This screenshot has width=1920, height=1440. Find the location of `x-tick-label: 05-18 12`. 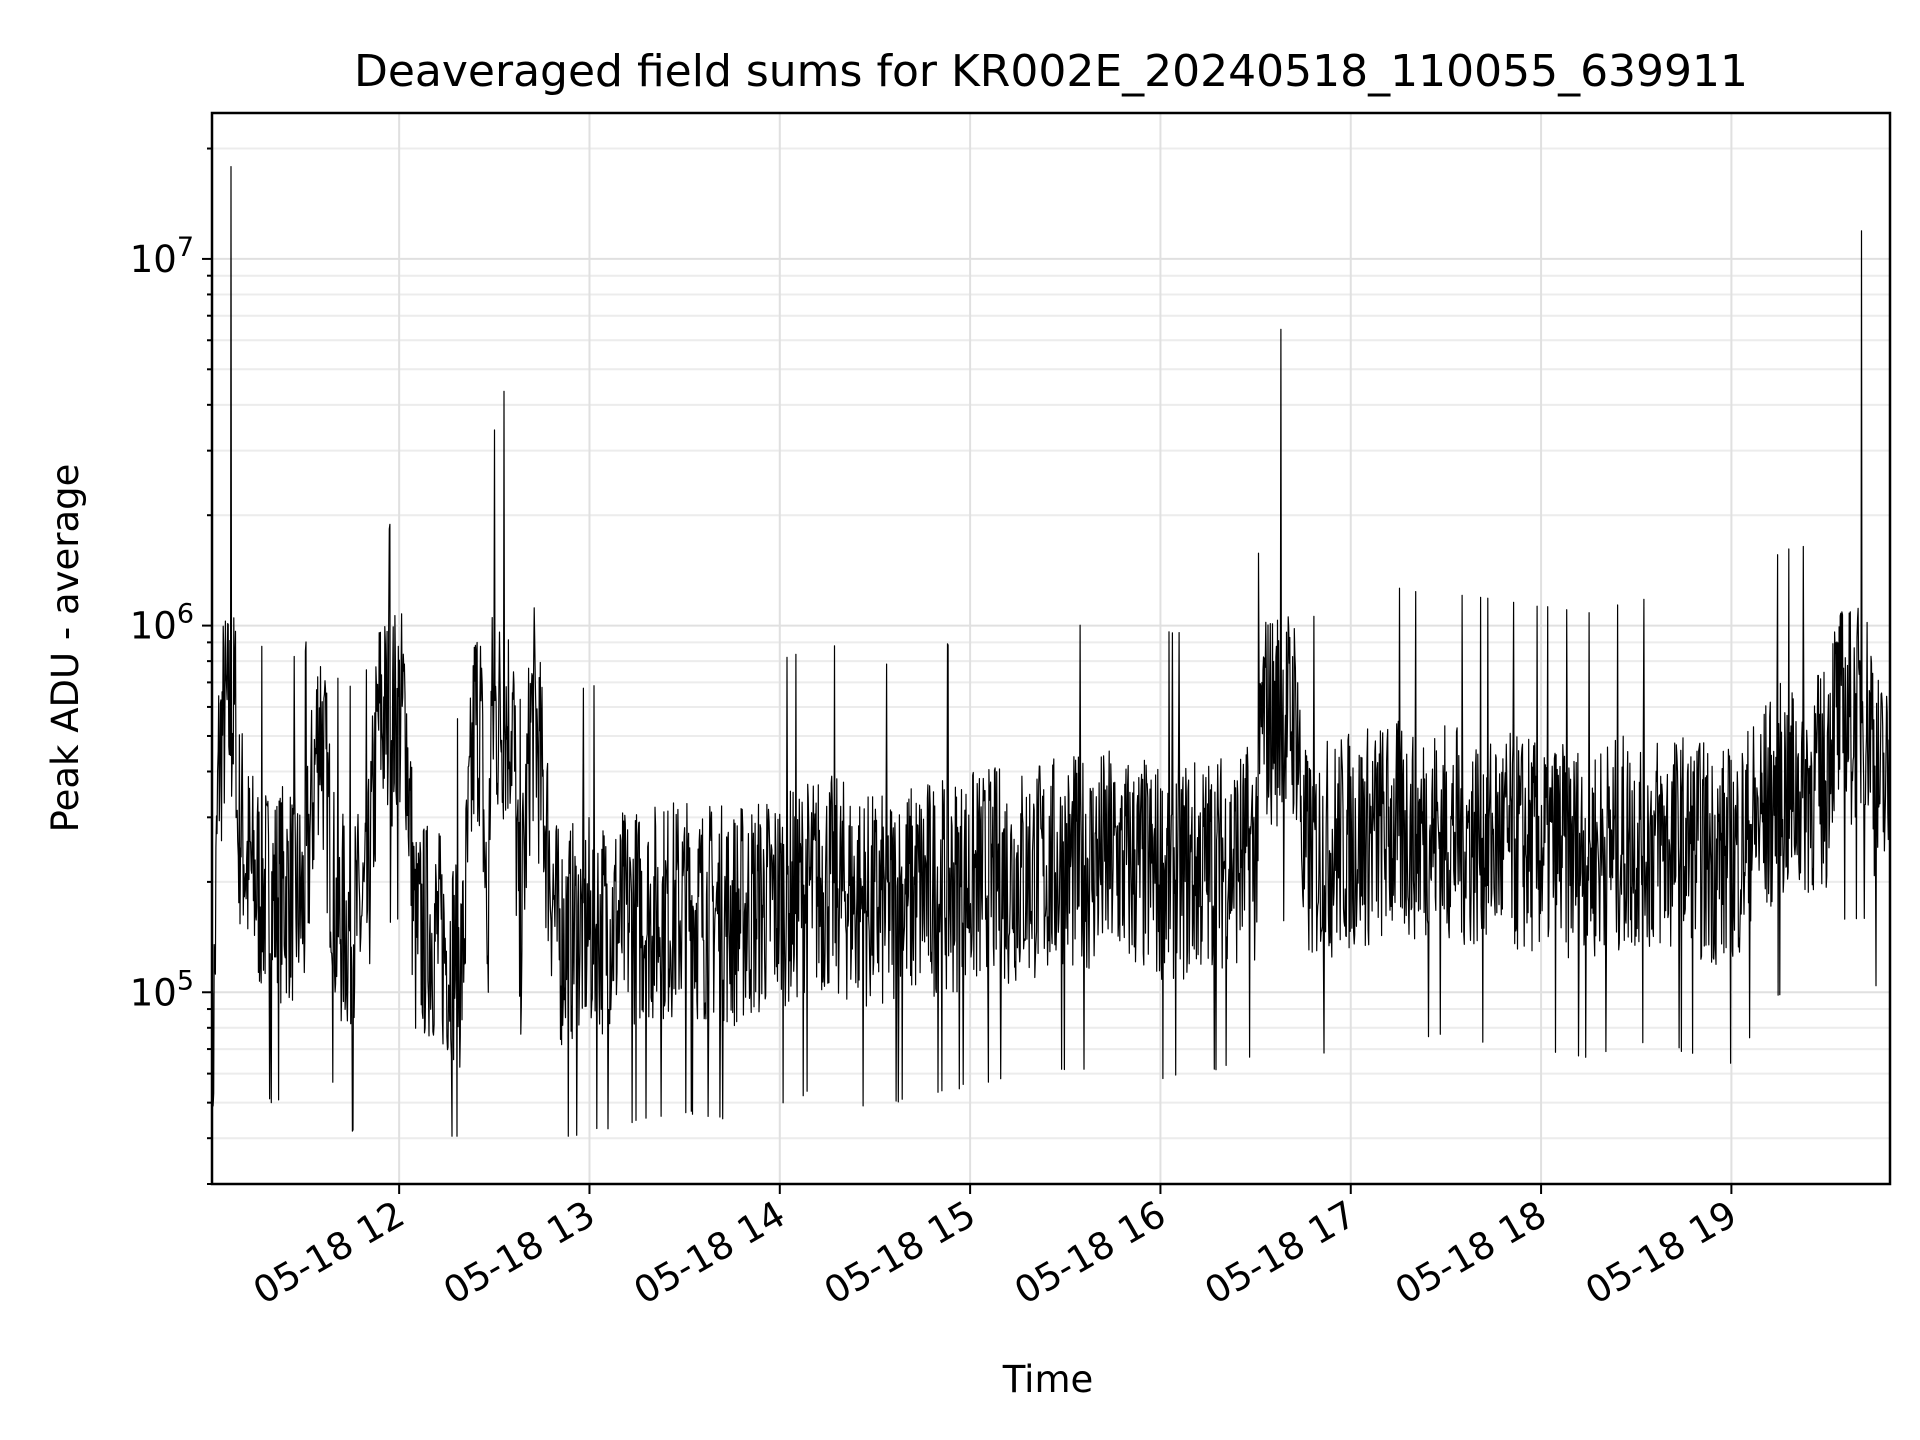

x-tick-label: 05-18 12 is located at coordinates (329, 1253).